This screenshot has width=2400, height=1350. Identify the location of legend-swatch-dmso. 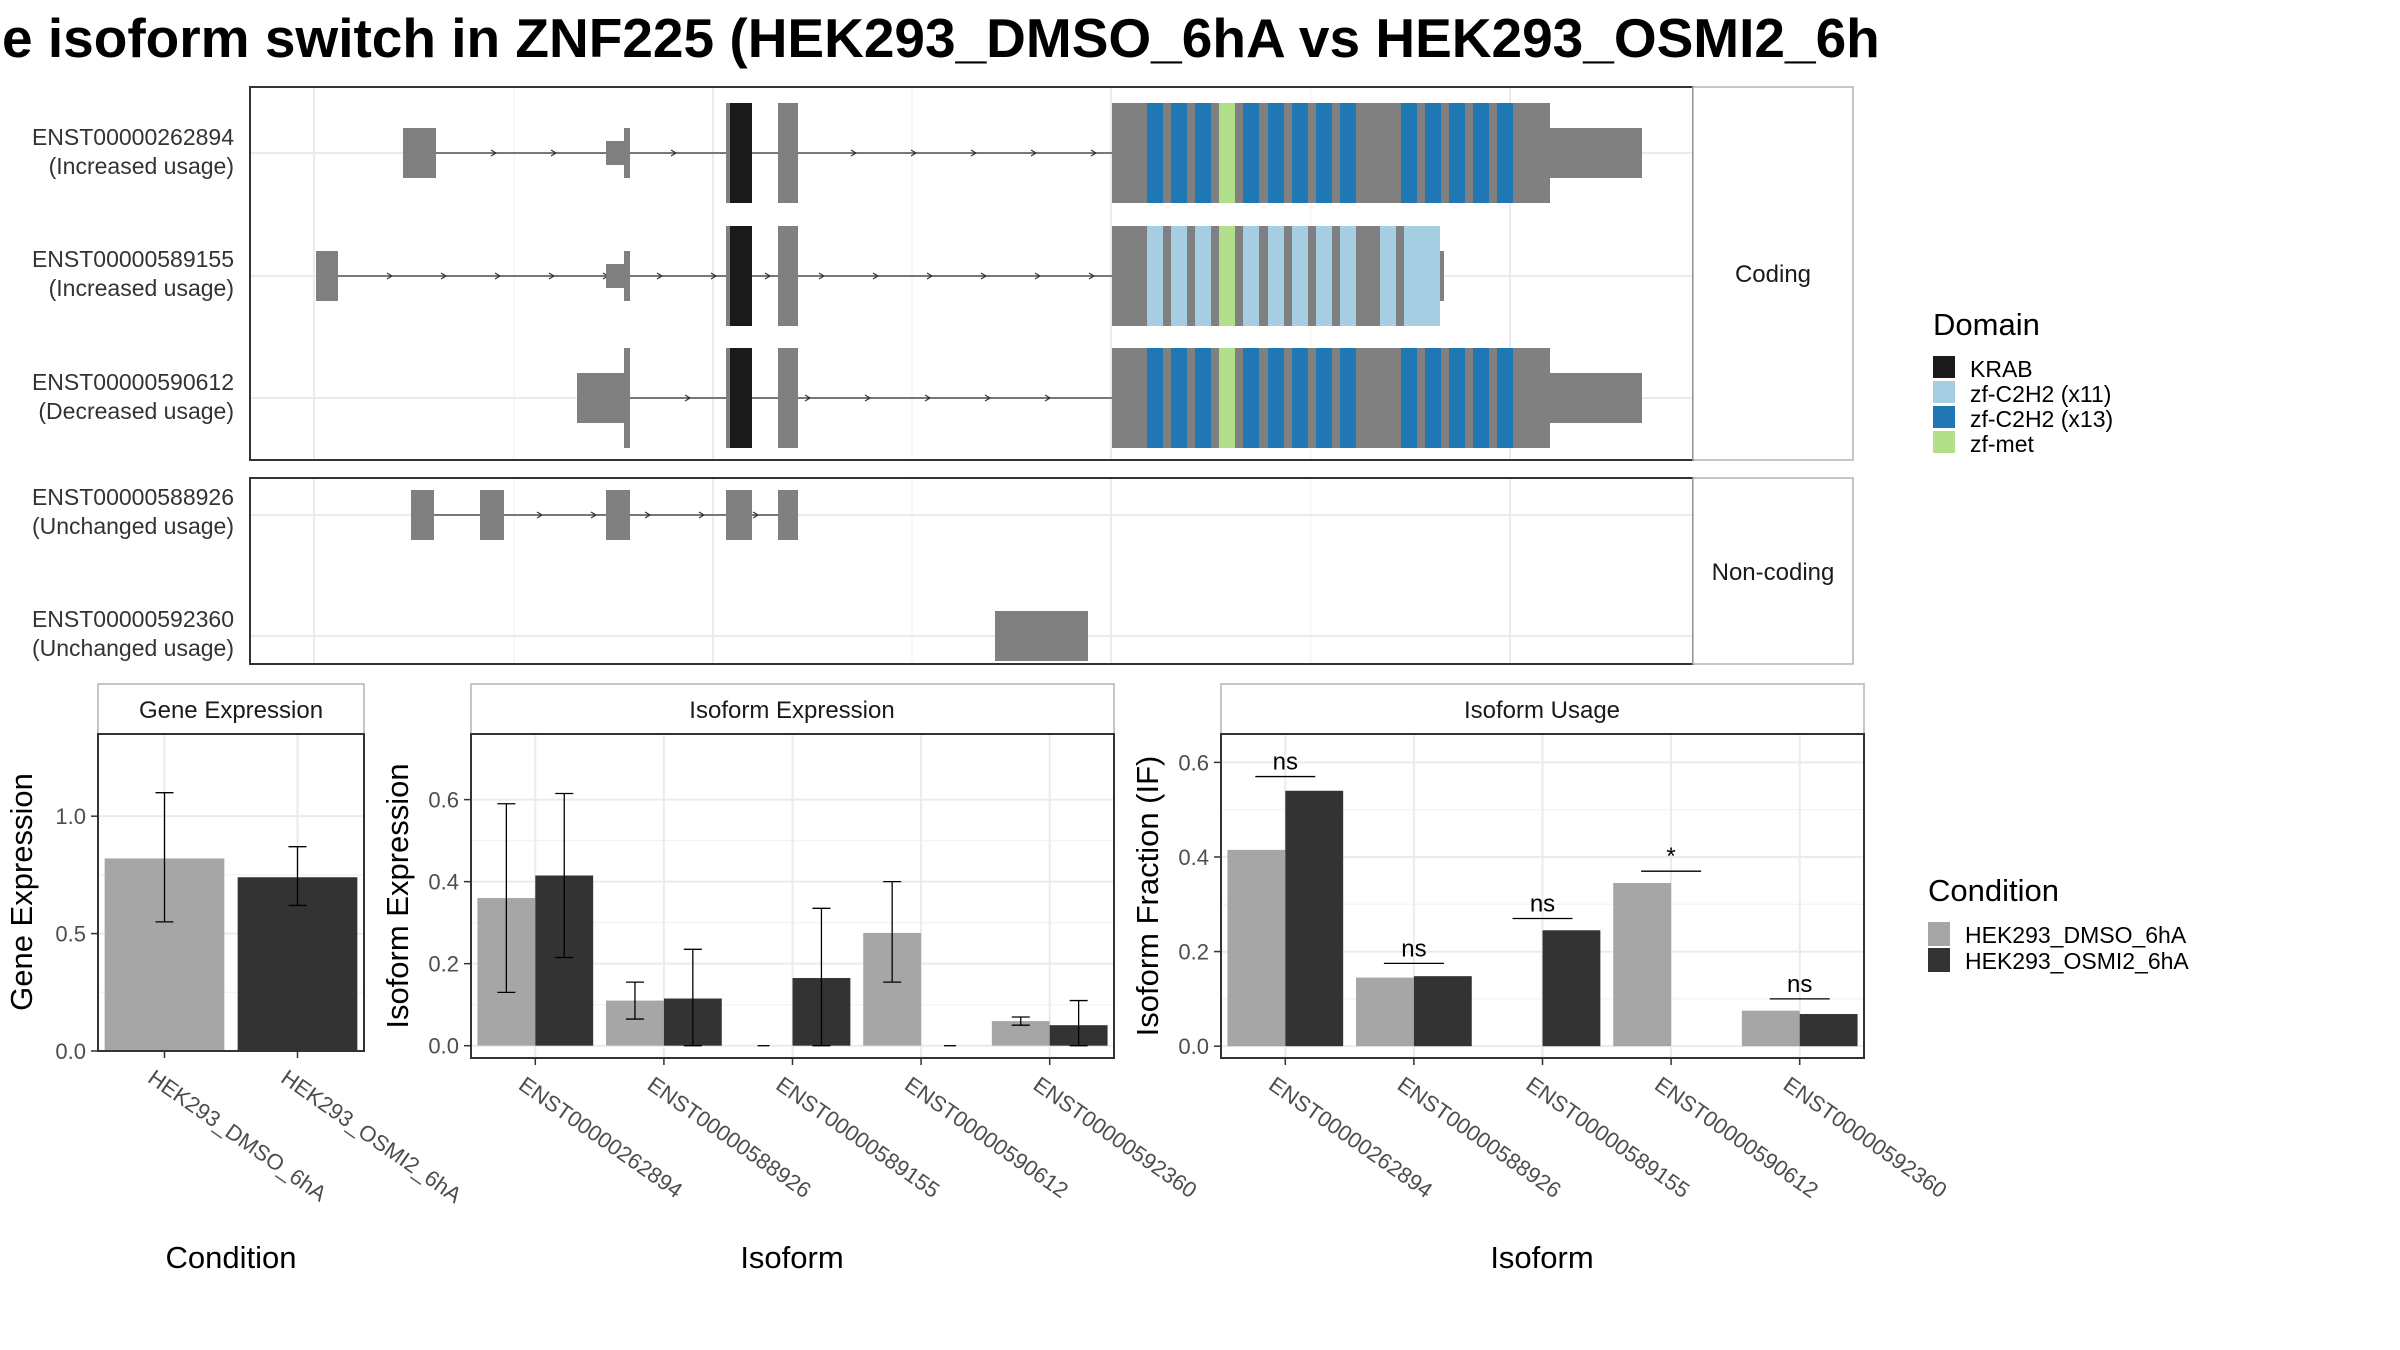
(1939, 934).